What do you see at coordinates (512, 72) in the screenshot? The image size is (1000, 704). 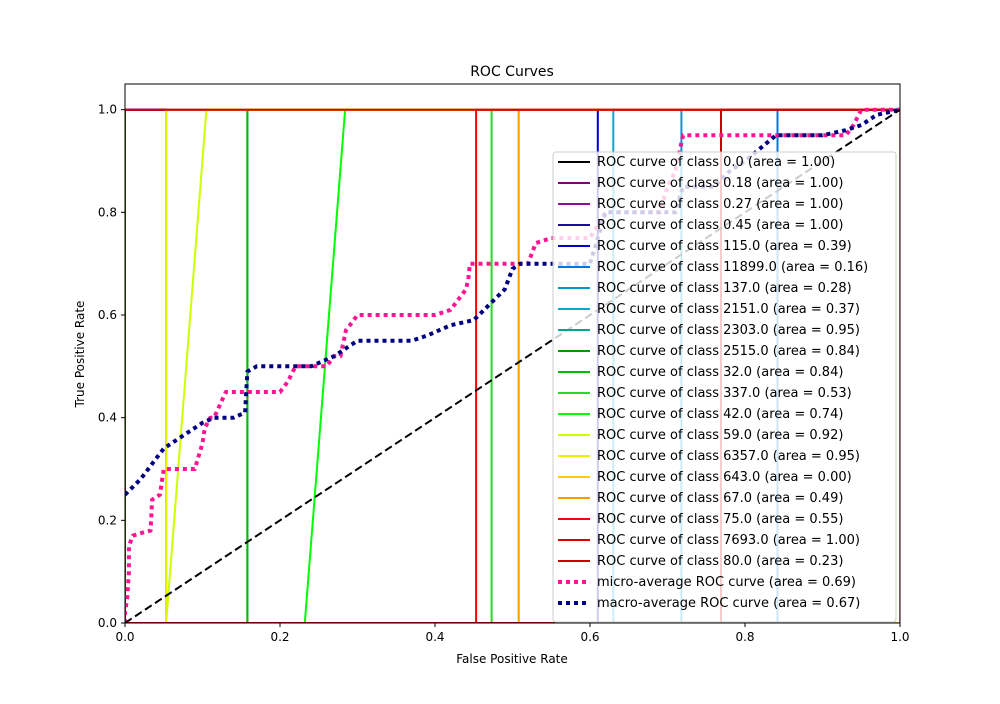 I see `chart-title: ROC Curves` at bounding box center [512, 72].